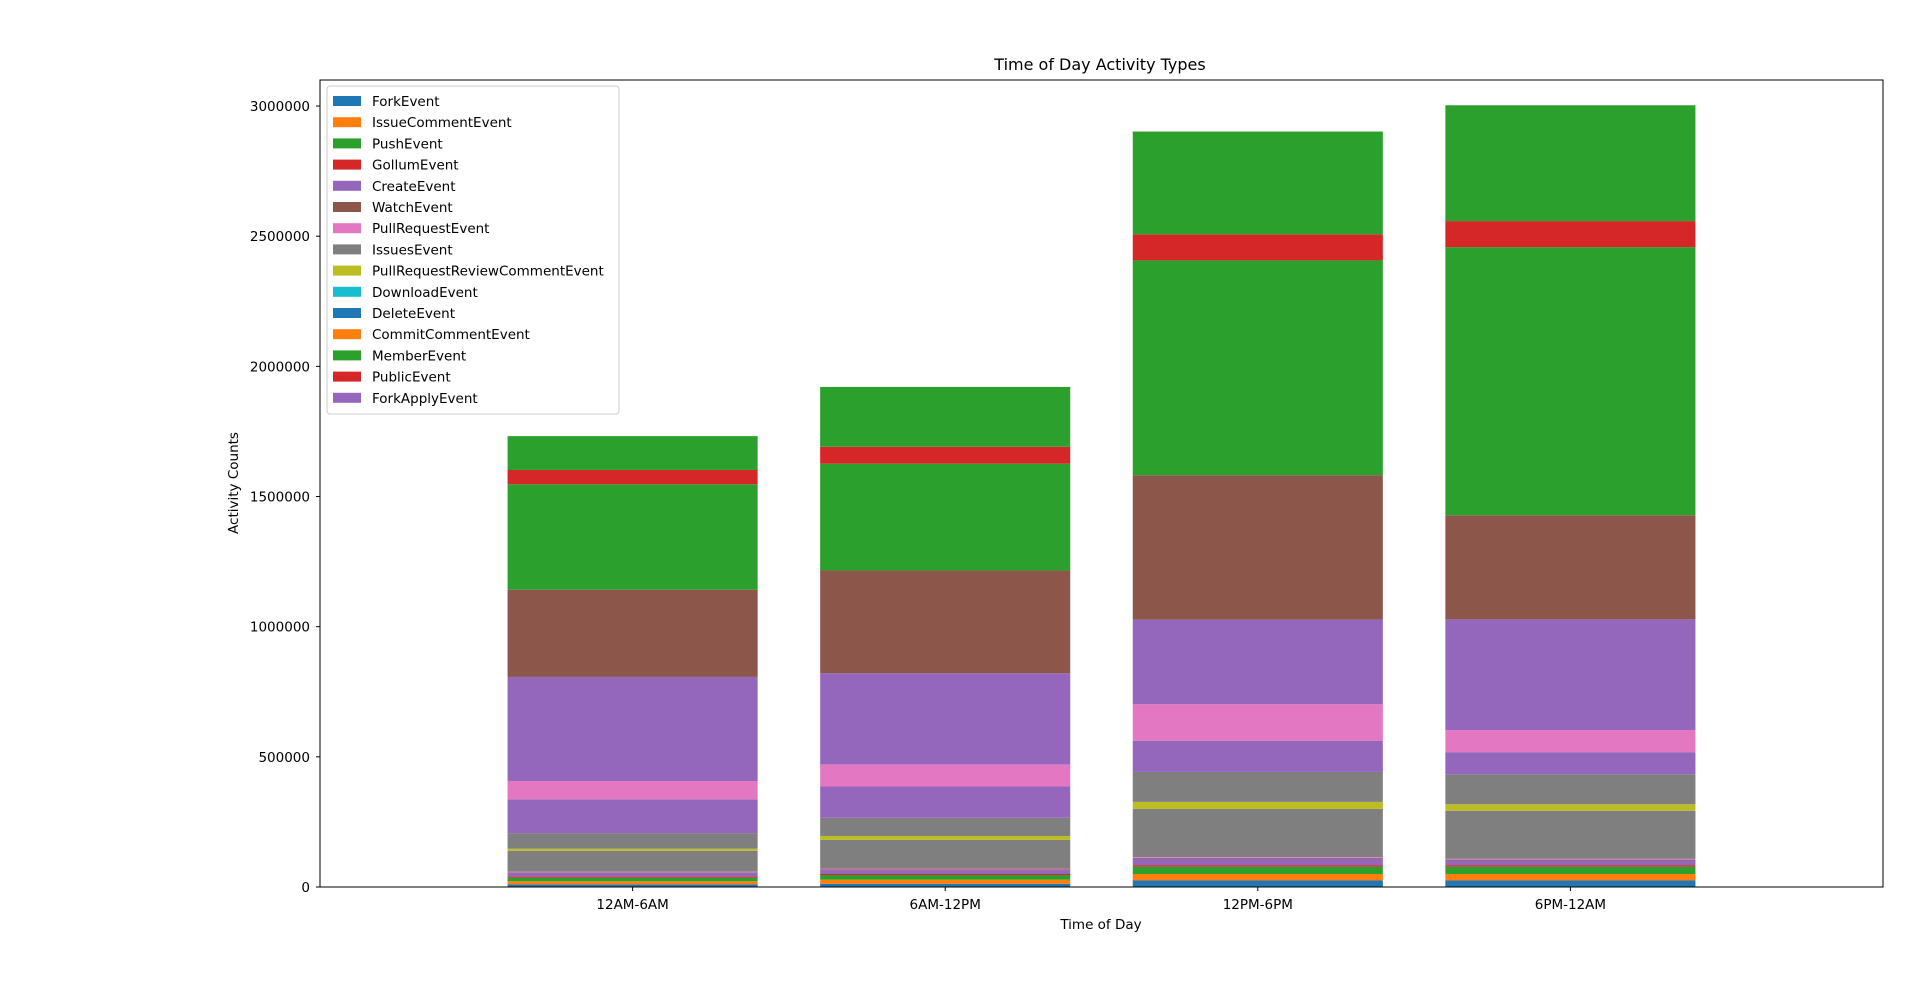 The width and height of the screenshot is (1920, 1001). I want to click on chart-title: Time of Day Activity Types, so click(1099, 64).